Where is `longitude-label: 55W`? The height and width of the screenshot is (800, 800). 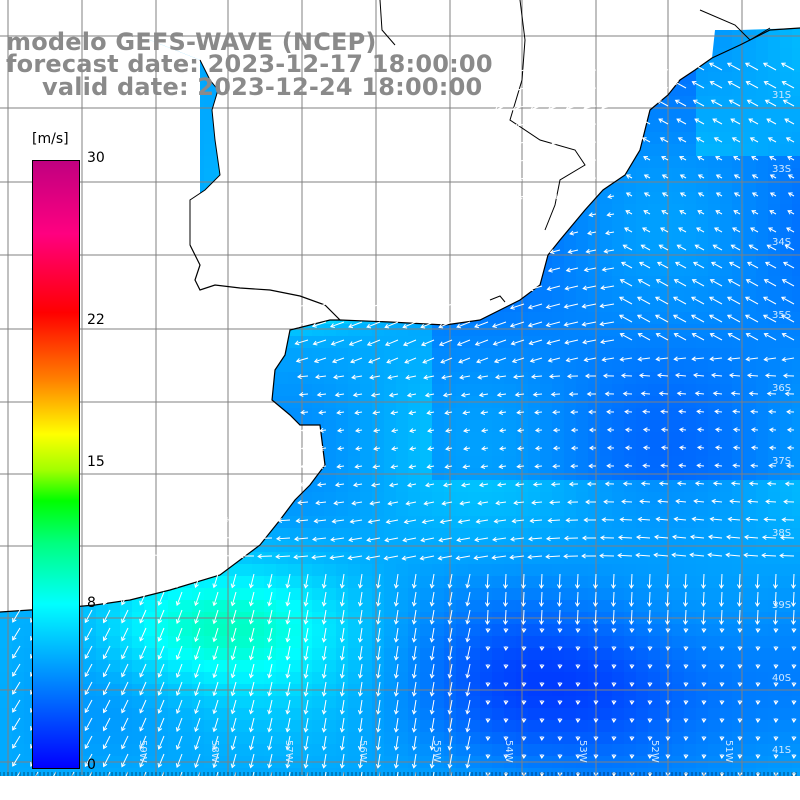 longitude-label: 55W is located at coordinates (436, 751).